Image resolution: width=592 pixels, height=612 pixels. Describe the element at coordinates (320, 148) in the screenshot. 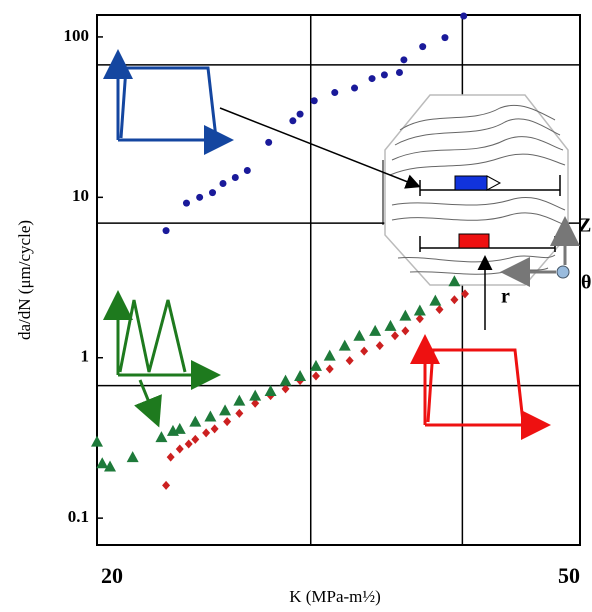

I see `pointer-arrow` at that location.